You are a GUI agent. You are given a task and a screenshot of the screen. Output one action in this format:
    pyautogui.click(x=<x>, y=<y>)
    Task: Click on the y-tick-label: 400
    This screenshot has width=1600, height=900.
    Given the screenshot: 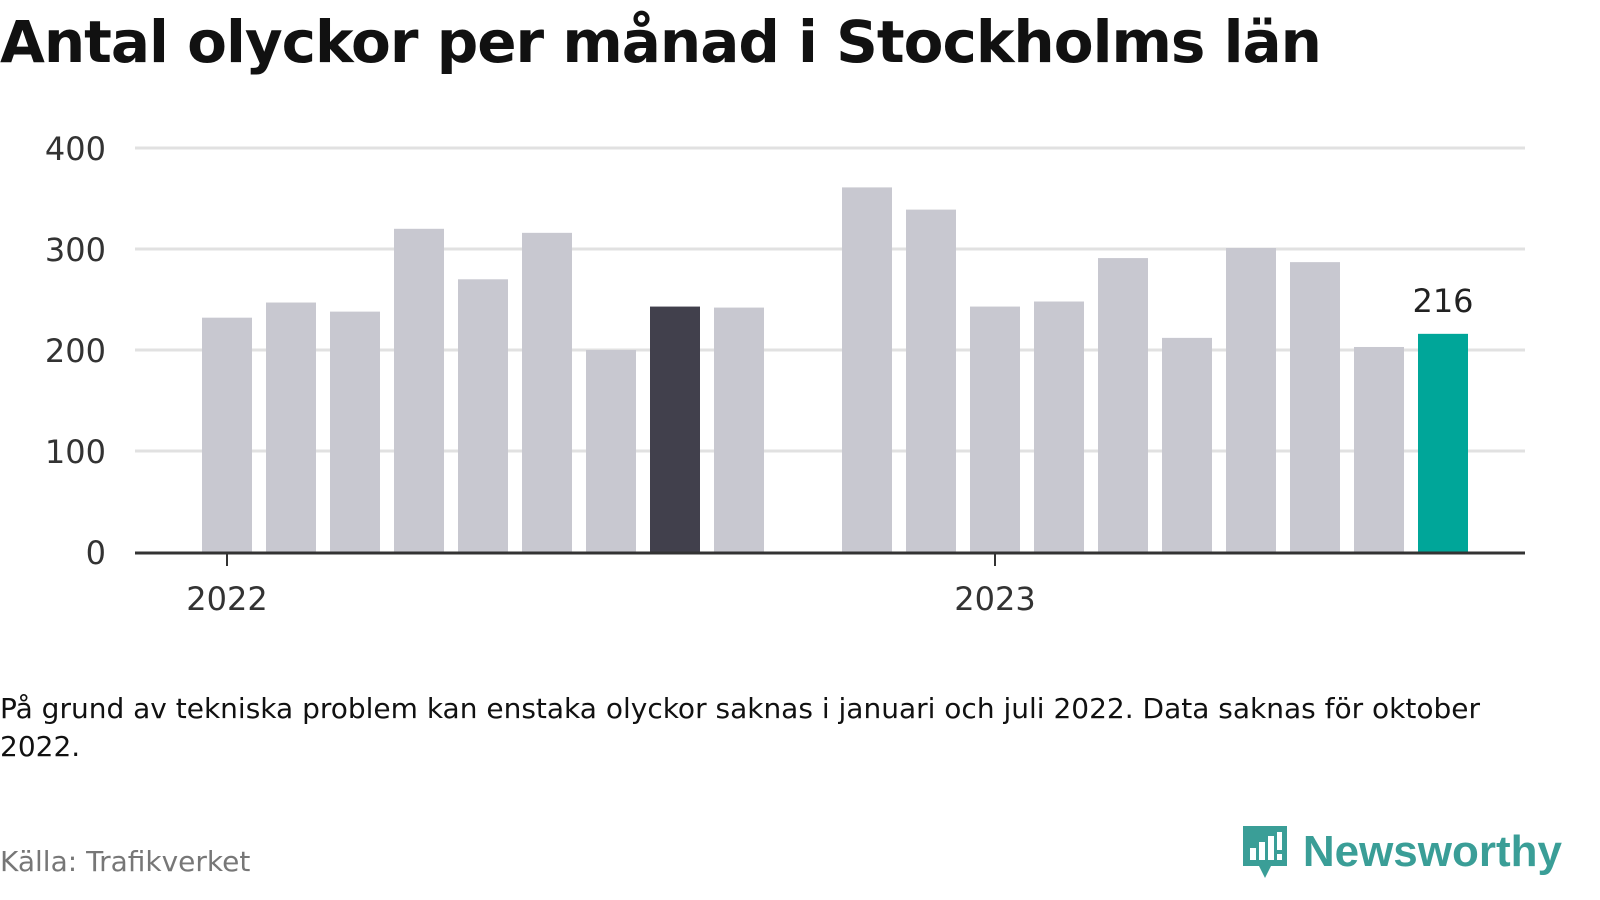 What is the action you would take?
    pyautogui.click(x=75, y=149)
    